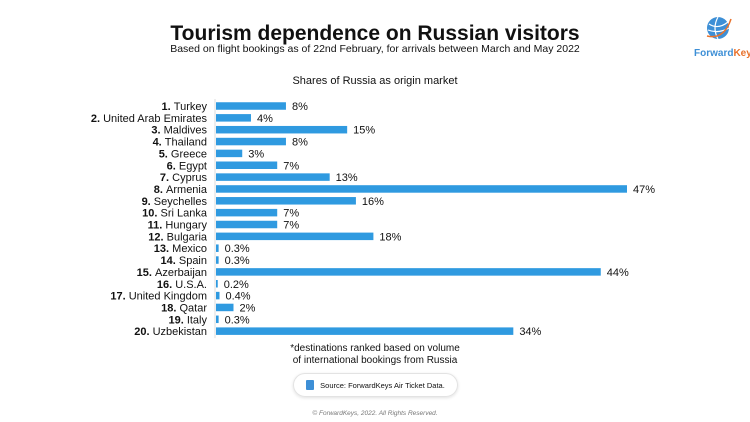 The height and width of the screenshot is (422, 750). What do you see at coordinates (168, 297) in the screenshot?
I see `country-label: United Kingdom` at bounding box center [168, 297].